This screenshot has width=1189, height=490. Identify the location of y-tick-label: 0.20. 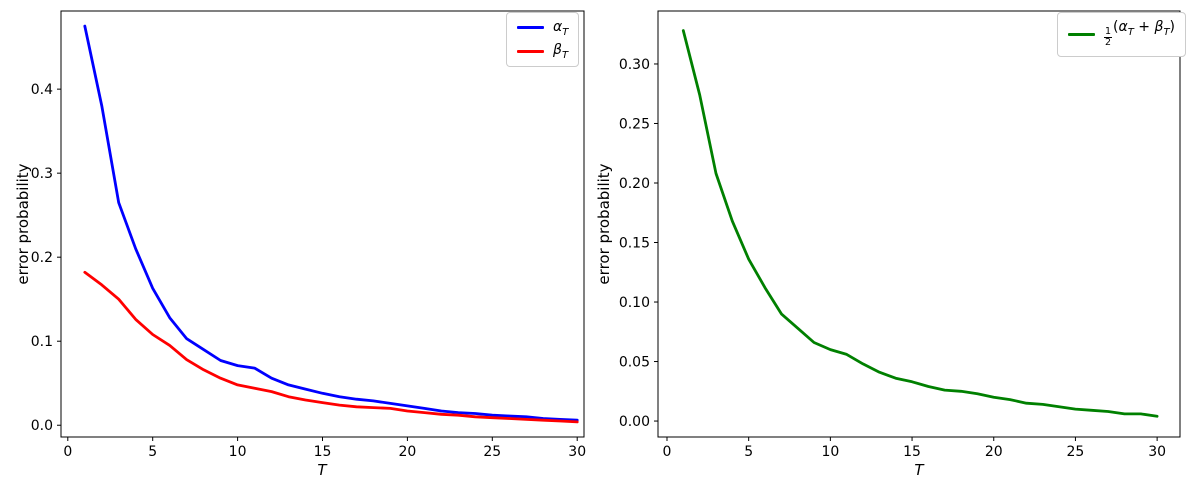
(634, 184).